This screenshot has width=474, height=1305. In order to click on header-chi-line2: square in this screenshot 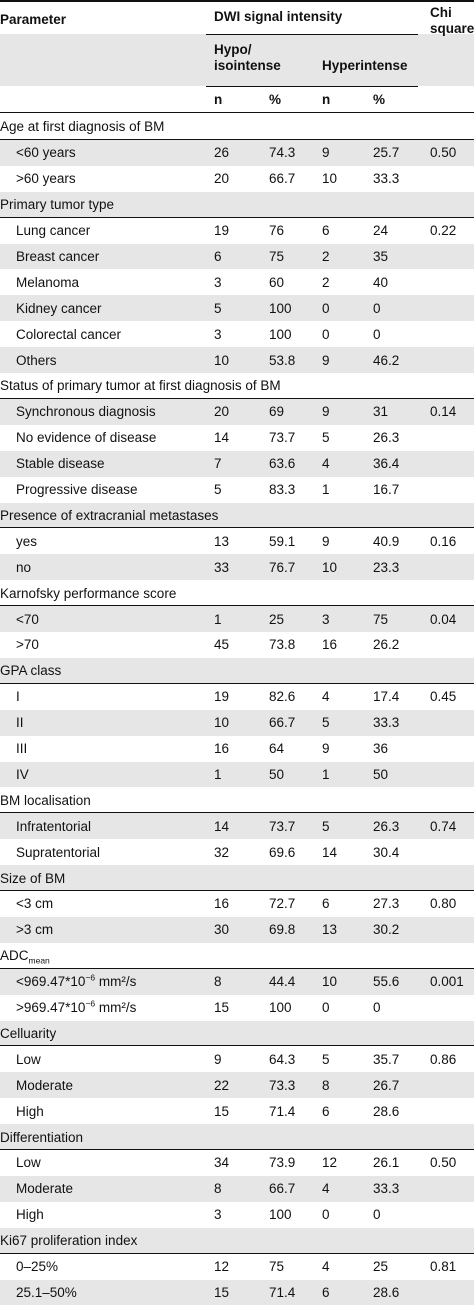, I will do `click(452, 28)`.